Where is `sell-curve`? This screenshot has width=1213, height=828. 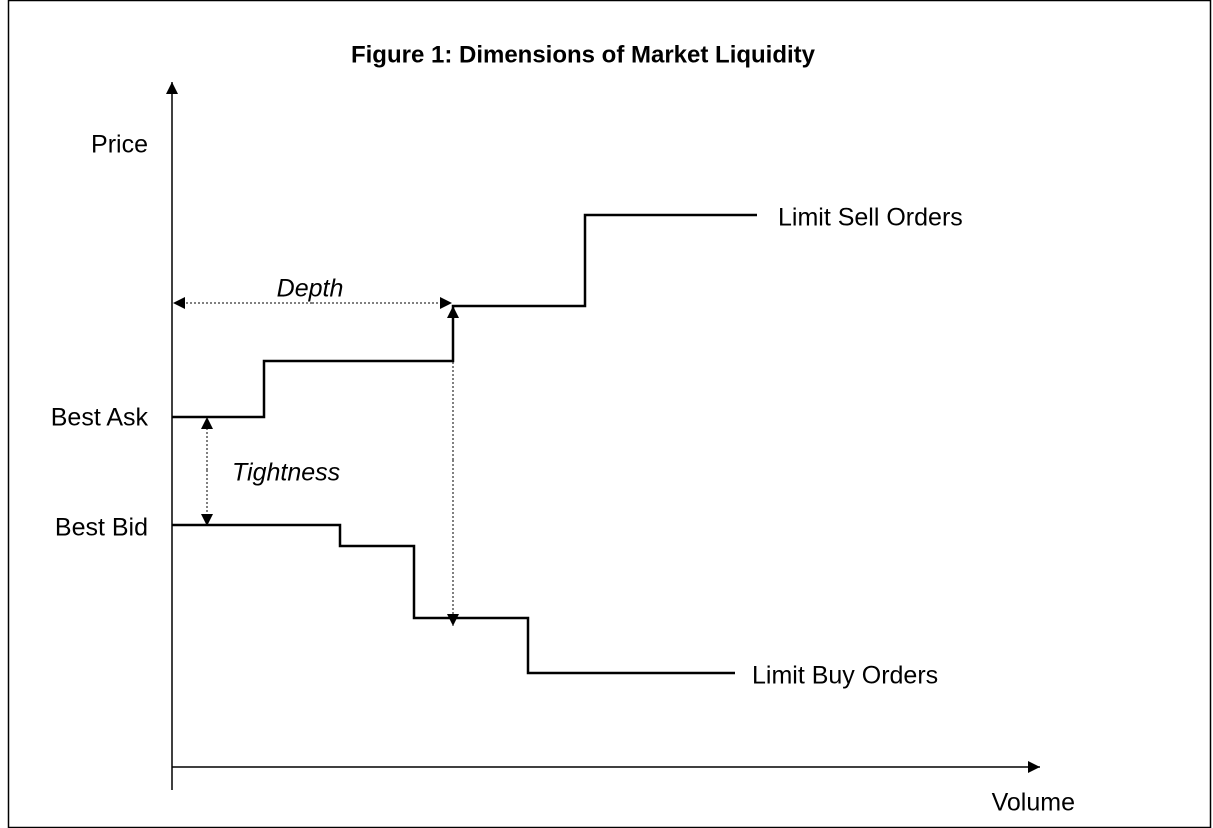
sell-curve is located at coordinates (464, 316).